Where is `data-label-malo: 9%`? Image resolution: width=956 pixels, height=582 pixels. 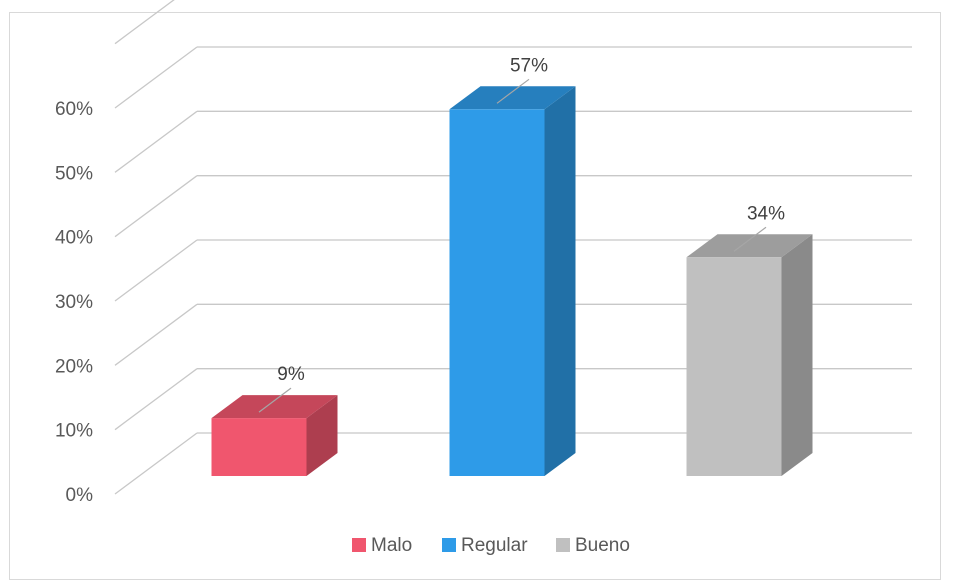
data-label-malo: 9% is located at coordinates (281, 388).